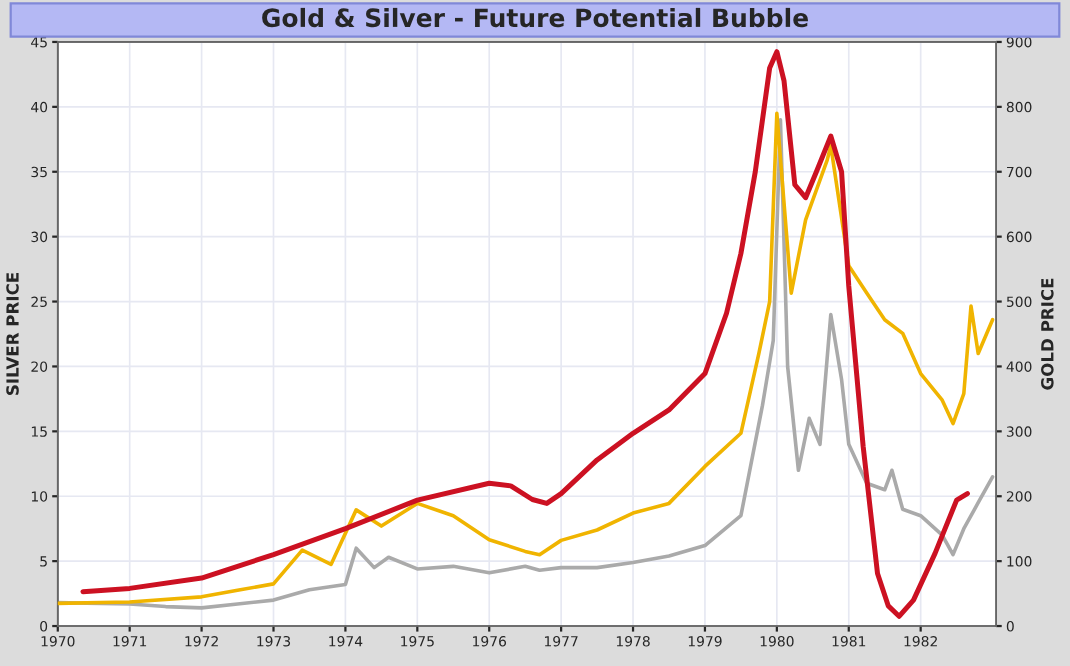  What do you see at coordinates (1047, 334) in the screenshot?
I see `y2-axis-title: GOLD PRICE` at bounding box center [1047, 334].